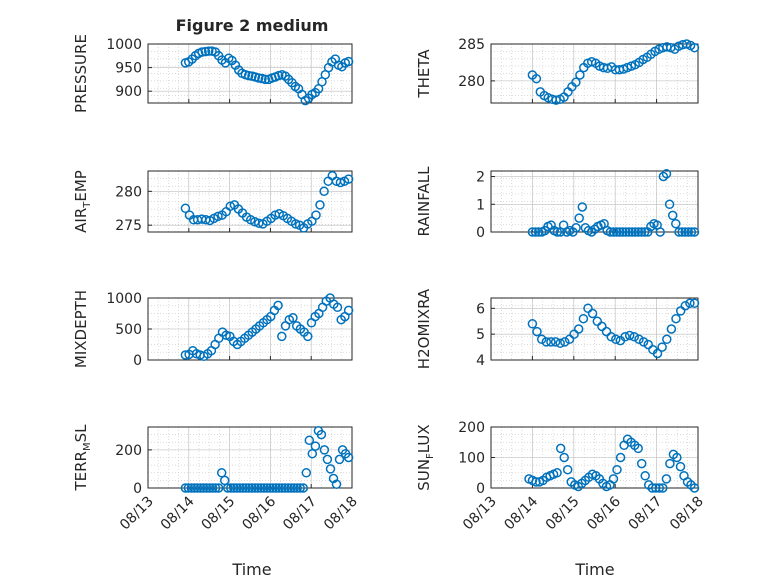  Describe the element at coordinates (81, 471) in the screenshot. I see `y-axis-label-main: TERR` at that location.